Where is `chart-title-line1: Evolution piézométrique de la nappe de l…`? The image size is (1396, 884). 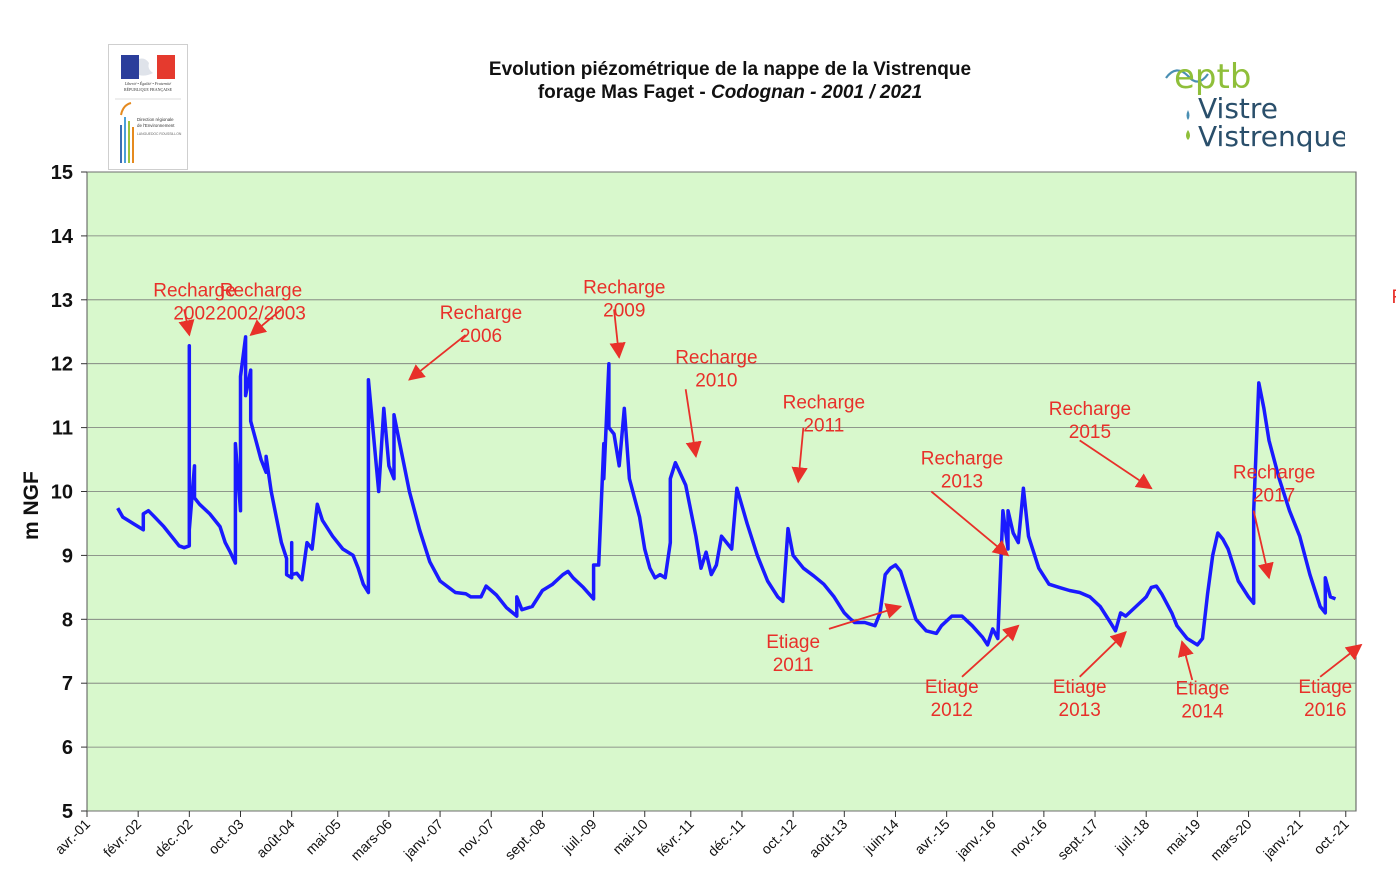
chart-title-line1: Evolution piézométrique de la nappe de l… is located at coordinates (730, 69).